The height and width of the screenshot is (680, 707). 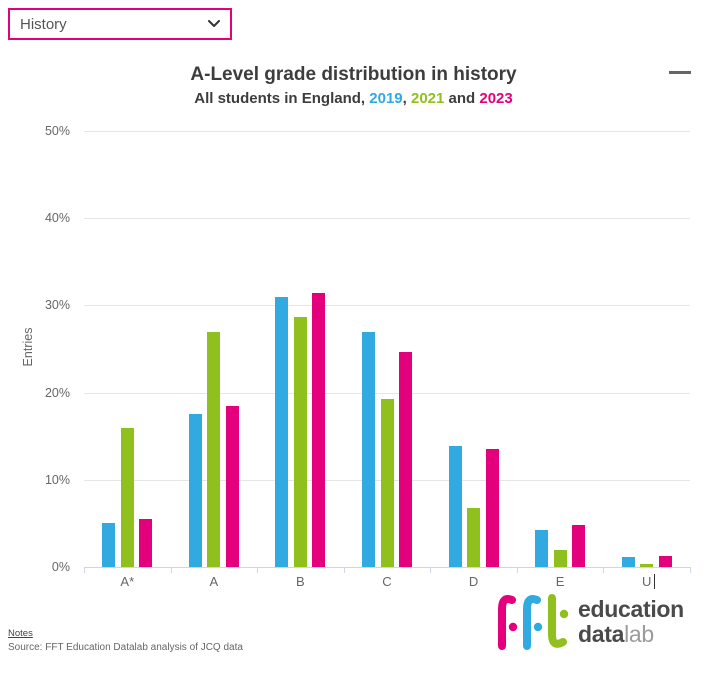 What do you see at coordinates (57, 218) in the screenshot?
I see `y-axis-label: 40%` at bounding box center [57, 218].